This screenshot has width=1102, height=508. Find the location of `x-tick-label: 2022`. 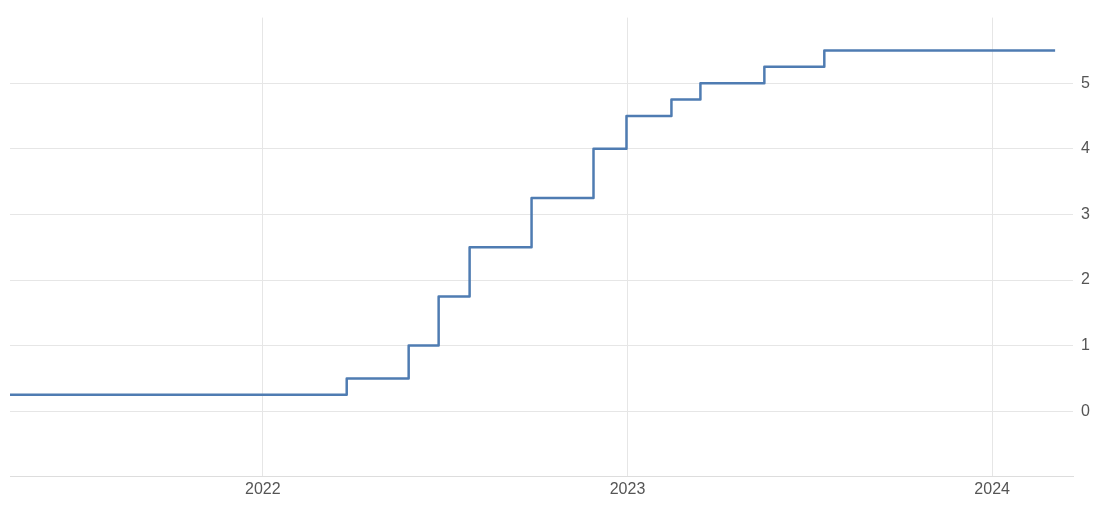

x-tick-label: 2022 is located at coordinates (262, 488).